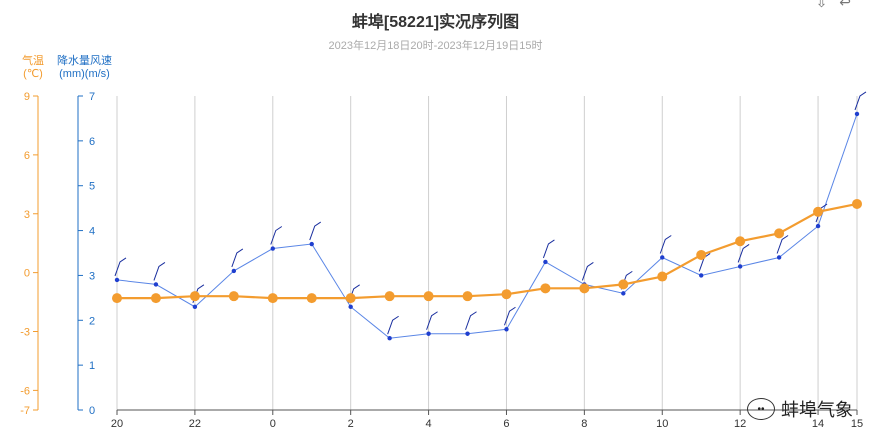 Image resolution: width=871 pixels, height=448 pixels. I want to click on x-tick-label: 0, so click(273, 424).